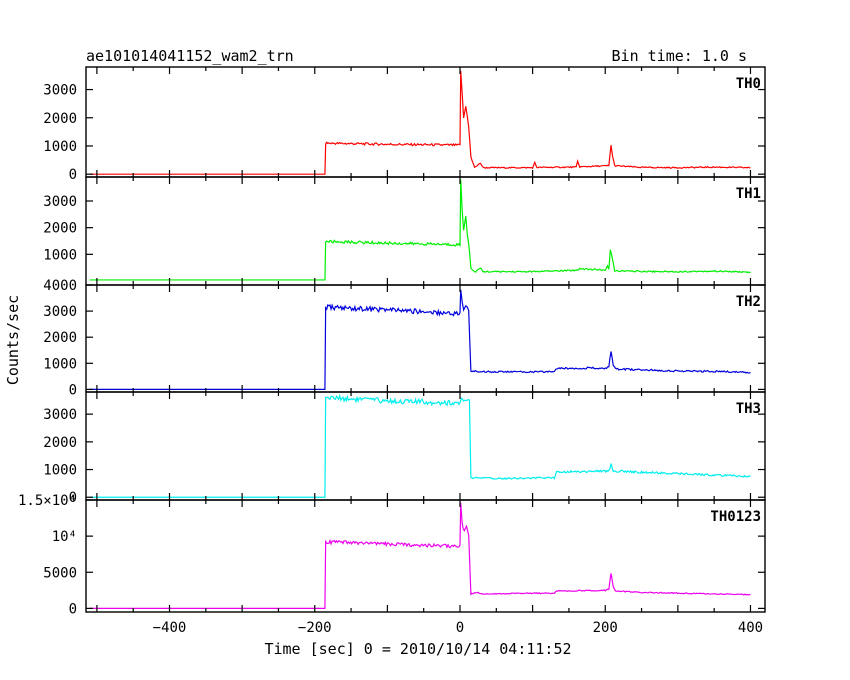 The width and height of the screenshot is (850, 680). I want to click on series-line-th0123, so click(420, 555).